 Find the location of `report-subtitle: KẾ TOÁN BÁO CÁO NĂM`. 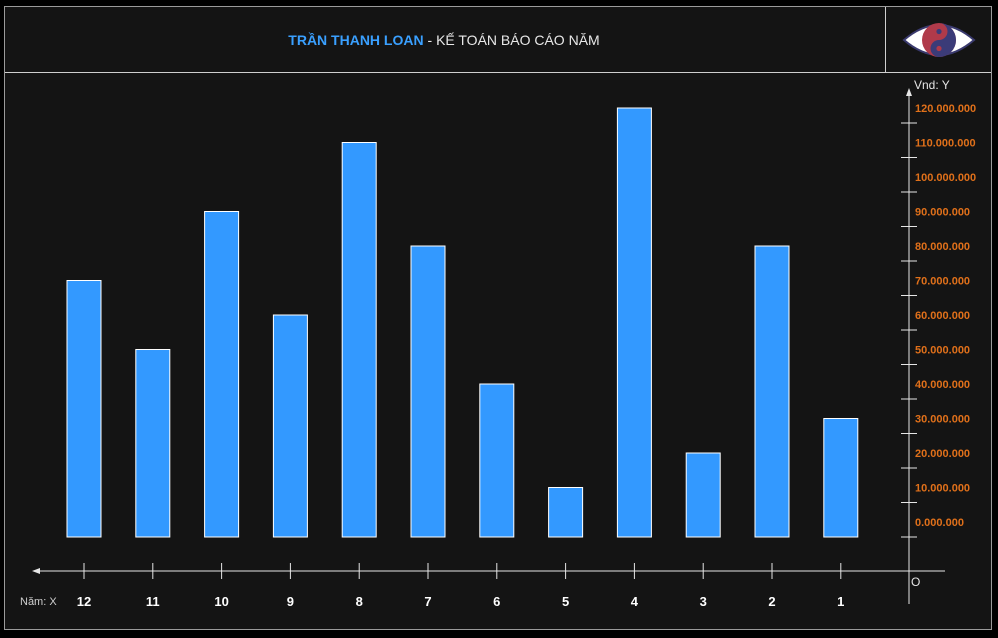

report-subtitle: KẾ TOÁN BÁO CÁO NĂM is located at coordinates (518, 40).